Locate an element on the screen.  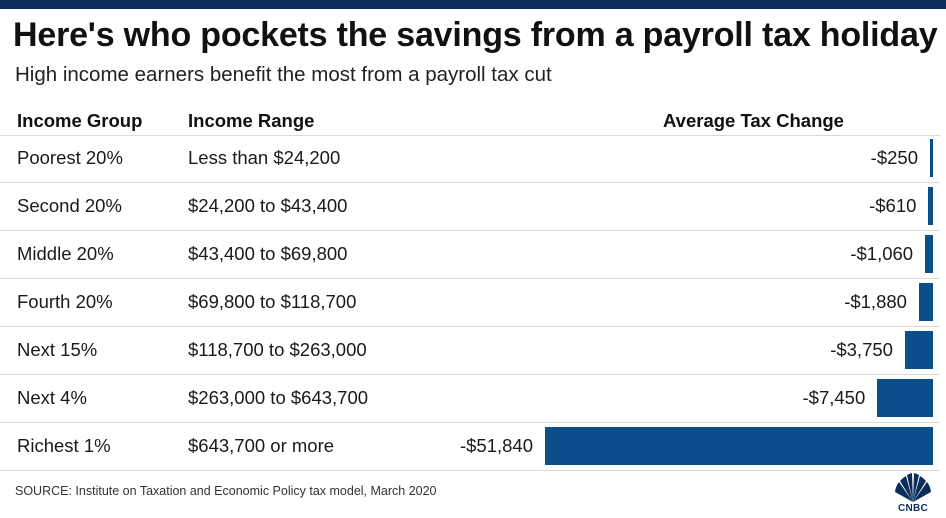
income-range-label: $118,700 to $263,000 is located at coordinates (277, 349).